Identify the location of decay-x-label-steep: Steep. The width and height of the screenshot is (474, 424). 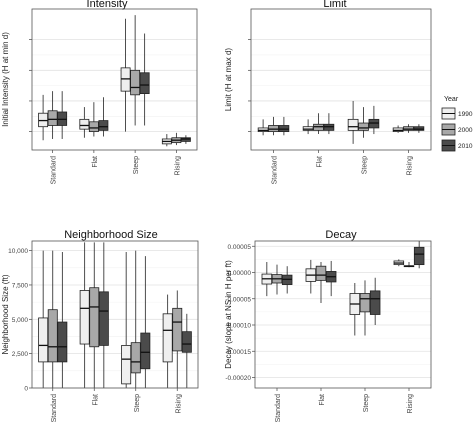
(366, 403).